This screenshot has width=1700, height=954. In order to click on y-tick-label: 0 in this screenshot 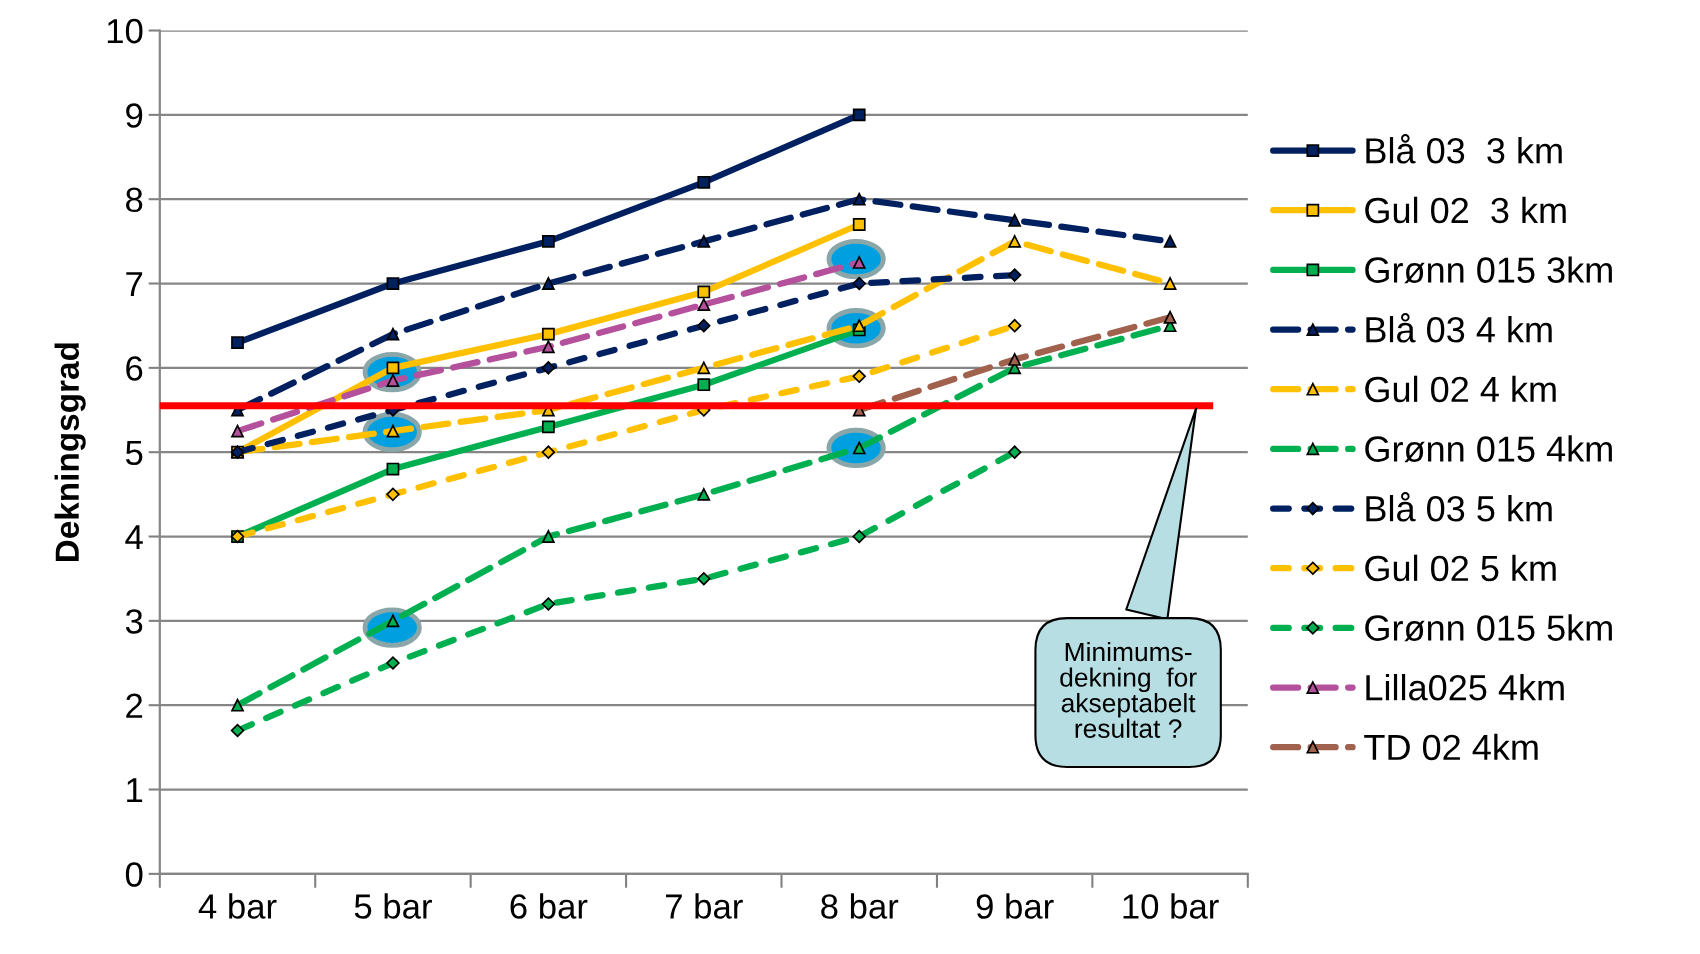, I will do `click(134, 874)`.